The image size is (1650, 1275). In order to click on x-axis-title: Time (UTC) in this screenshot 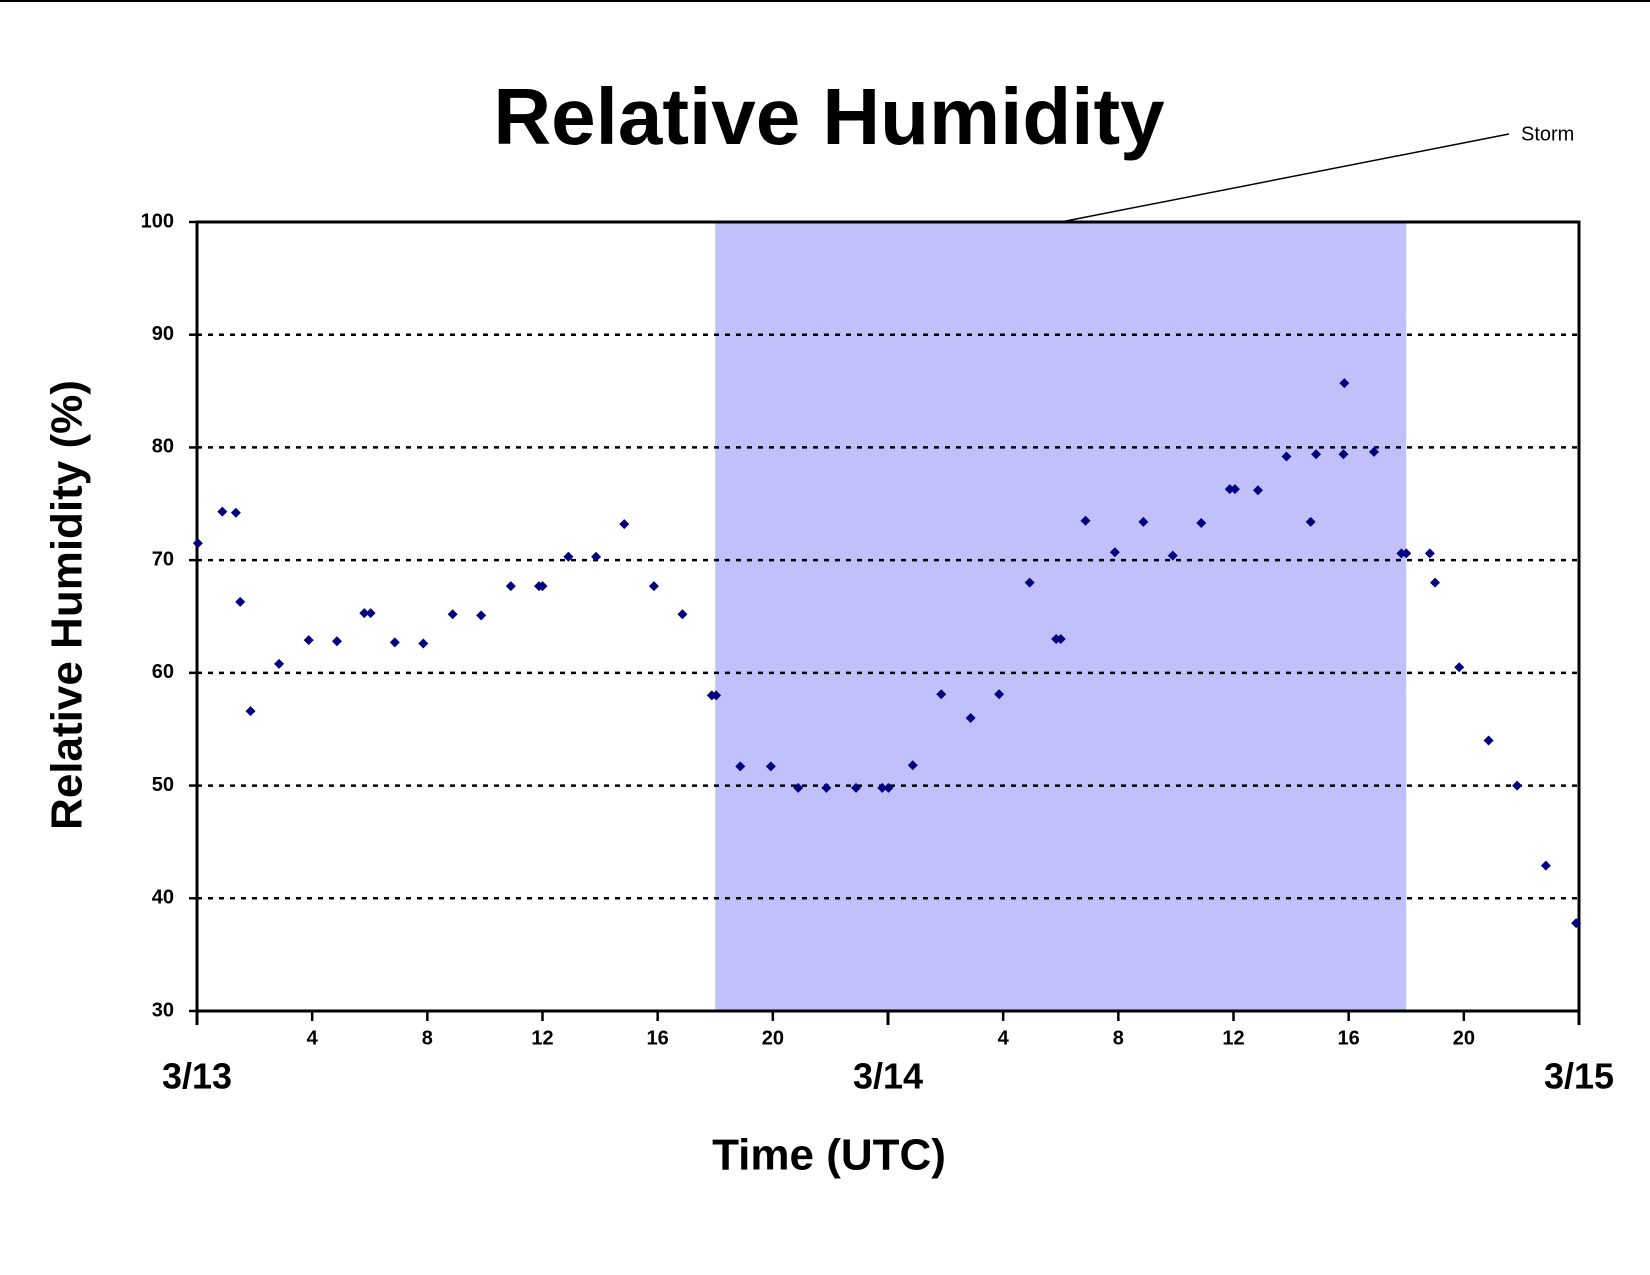, I will do `click(829, 1155)`.